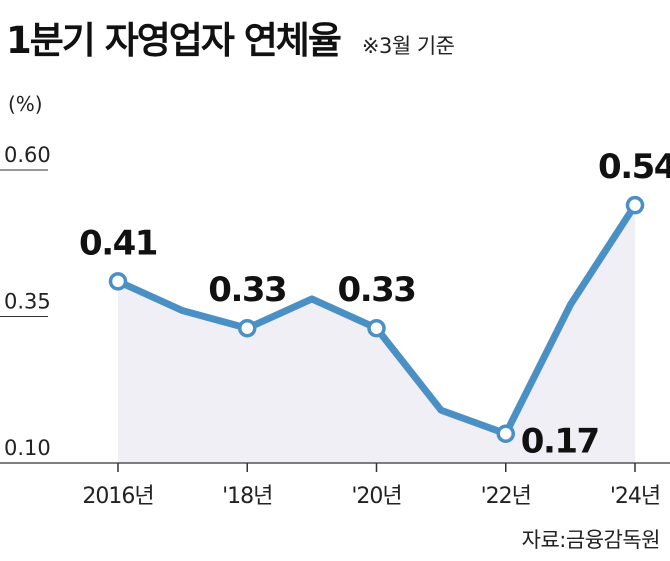  Describe the element at coordinates (118, 243) in the screenshot. I see `data-label: 0.41` at that location.